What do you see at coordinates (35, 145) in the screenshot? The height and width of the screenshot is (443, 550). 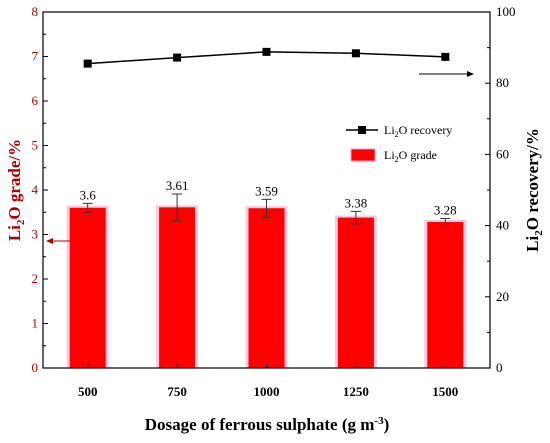 I see `y-left-tick-label-5: 5` at bounding box center [35, 145].